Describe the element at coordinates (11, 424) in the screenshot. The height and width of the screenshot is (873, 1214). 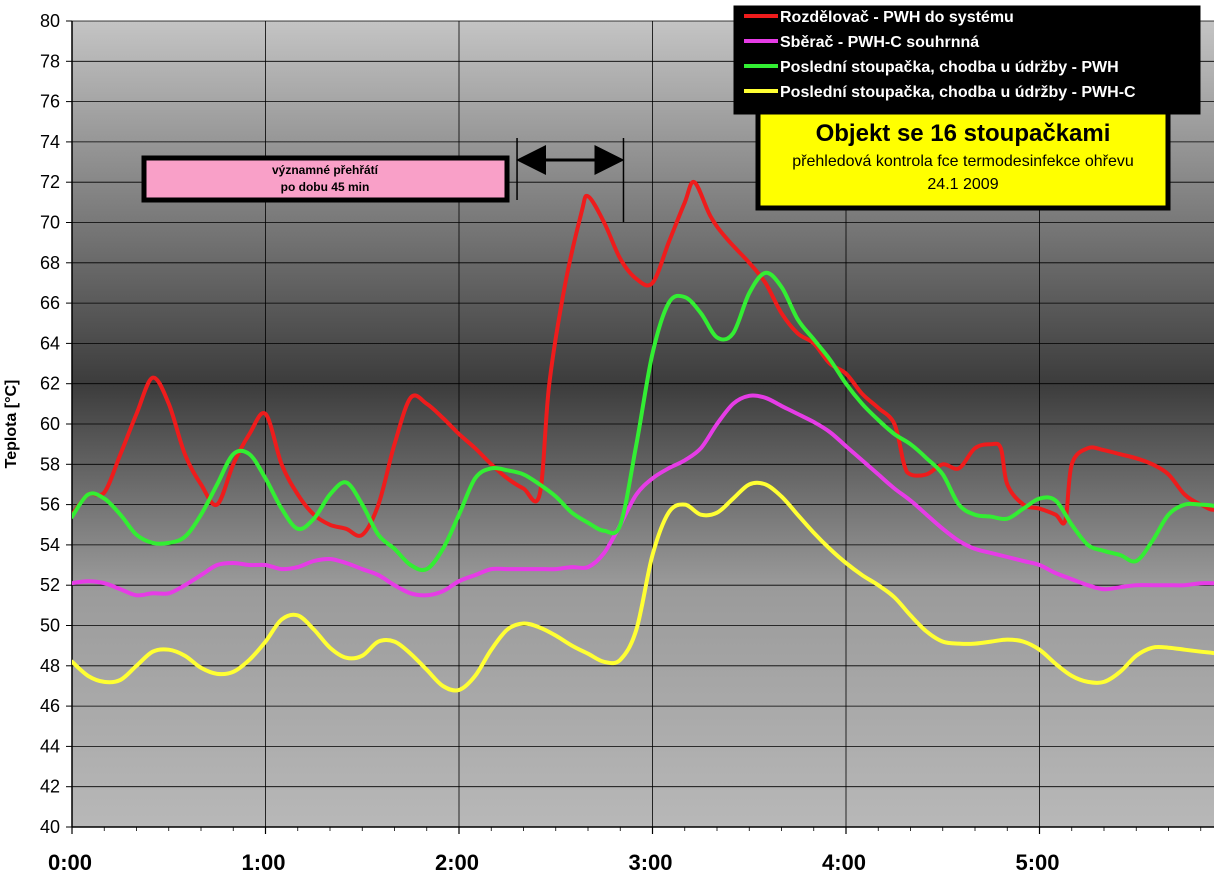
I see `y-axis-label: Teplota [°C]` at that location.